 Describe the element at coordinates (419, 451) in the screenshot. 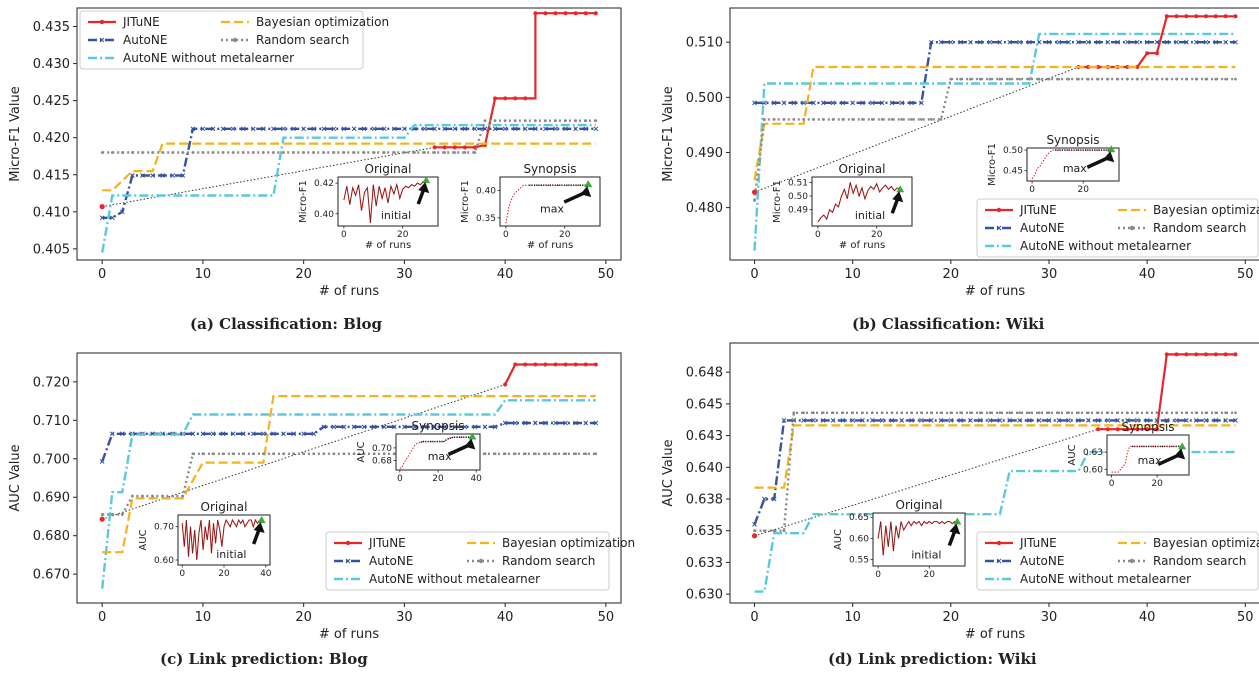

I see `inset-synopsis-c: max Synopsis 0 20 40 0.68 0.70 AUC` at that location.